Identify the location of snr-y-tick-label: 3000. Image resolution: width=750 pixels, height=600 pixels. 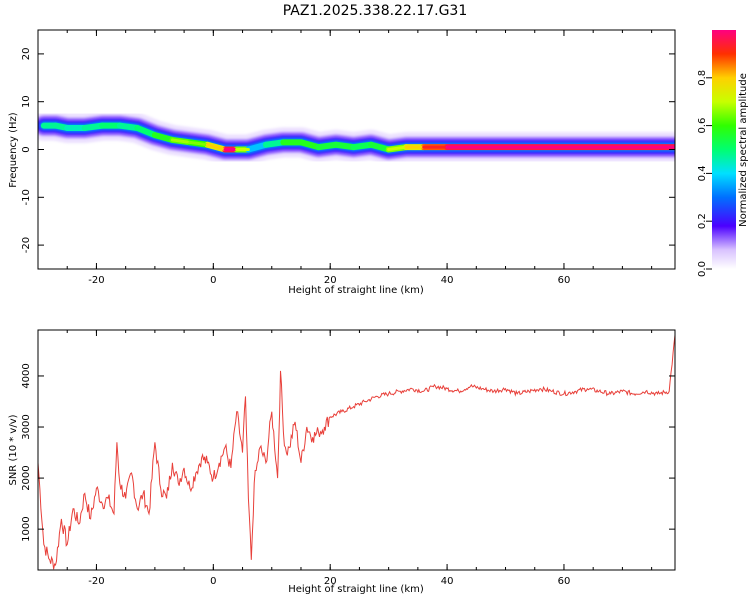
(26, 426).